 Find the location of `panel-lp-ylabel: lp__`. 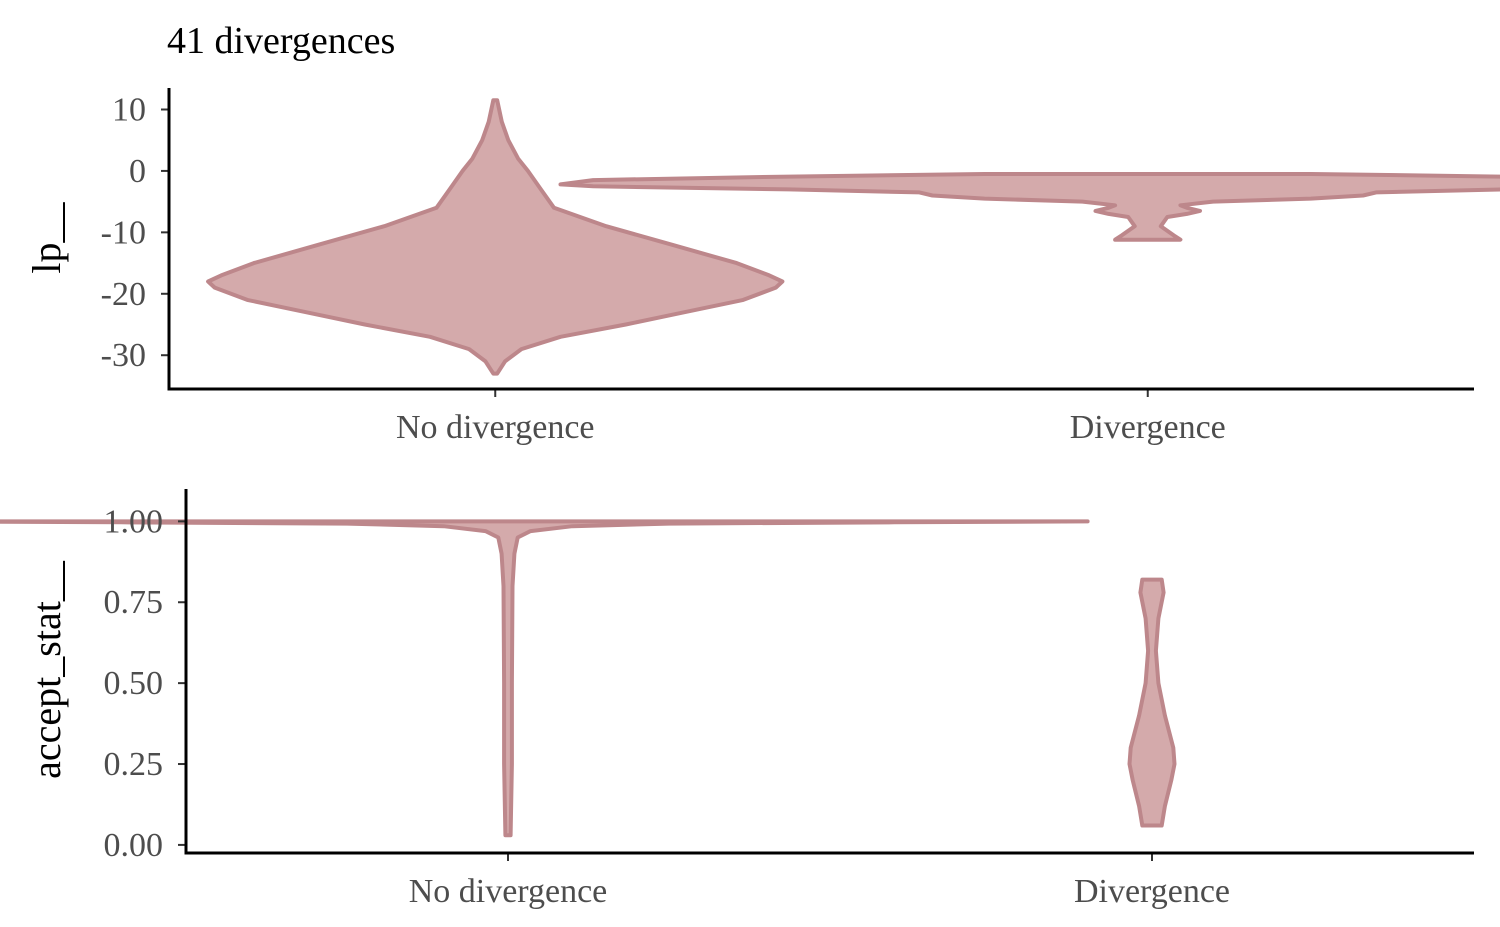

panel-lp-ylabel: lp__ is located at coordinates (46, 237).